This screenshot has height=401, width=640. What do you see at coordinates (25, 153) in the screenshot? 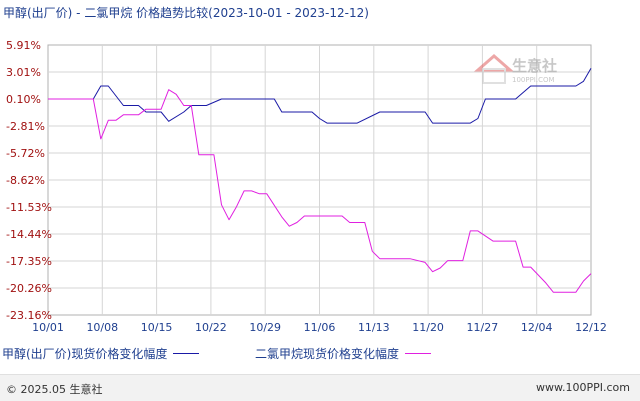
I see `y-tick-label: -5.72%` at bounding box center [25, 153].